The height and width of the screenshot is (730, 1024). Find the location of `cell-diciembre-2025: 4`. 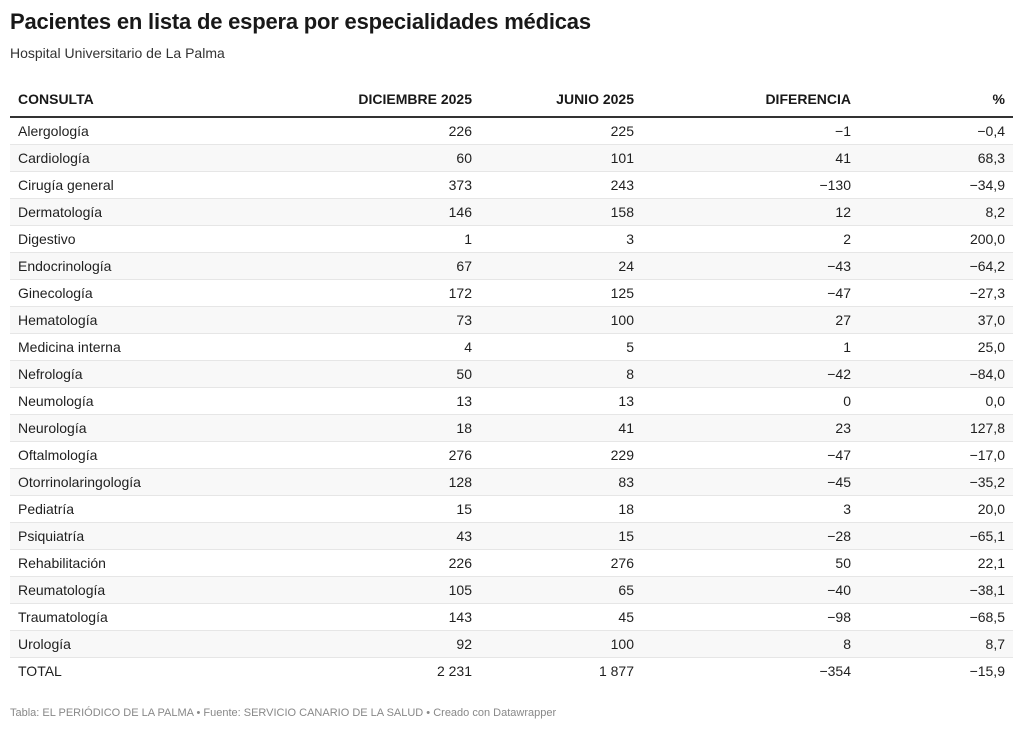

cell-diciembre-2025: 4 is located at coordinates (377, 347).